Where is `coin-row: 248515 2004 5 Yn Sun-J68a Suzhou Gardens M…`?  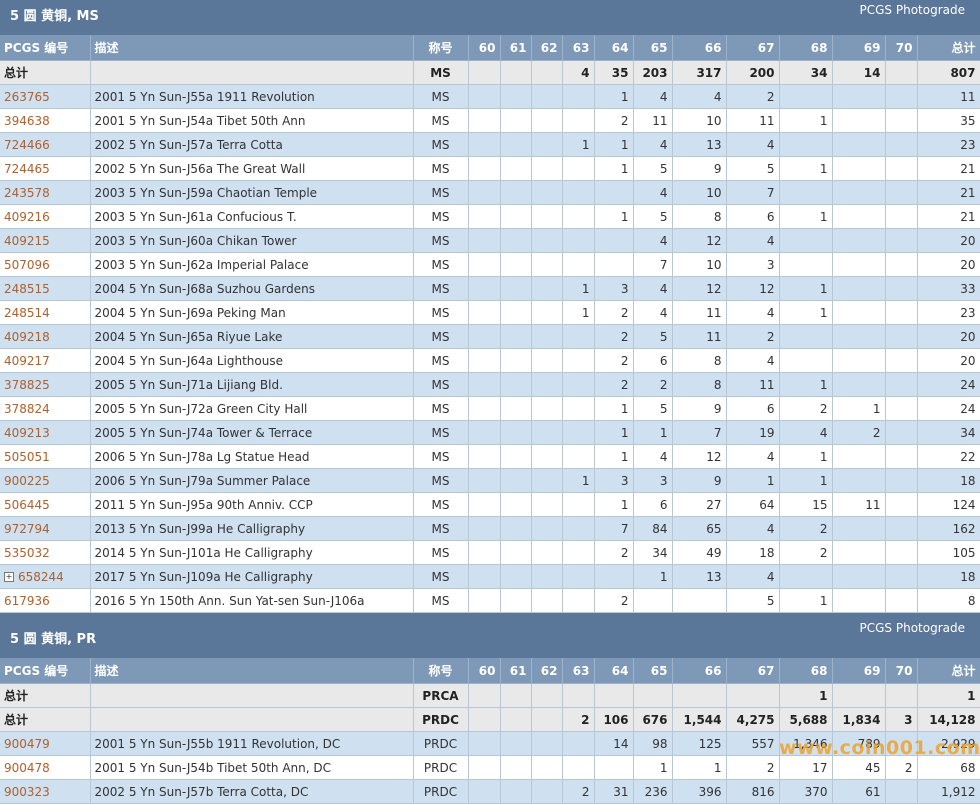 coin-row: 248515 2004 5 Yn Sun-J68a Suzhou Gardens M… is located at coordinates (490, 288).